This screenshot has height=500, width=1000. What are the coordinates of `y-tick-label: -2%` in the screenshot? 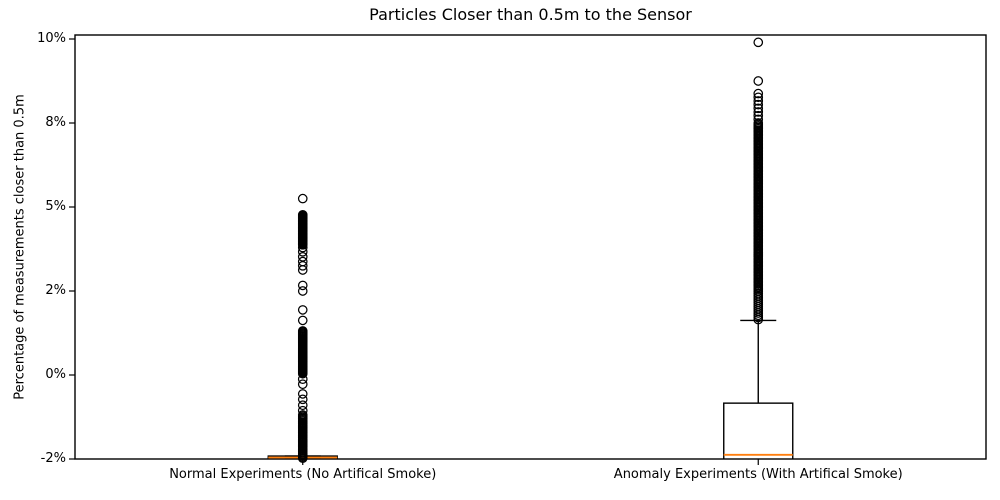 It's located at (53, 458).